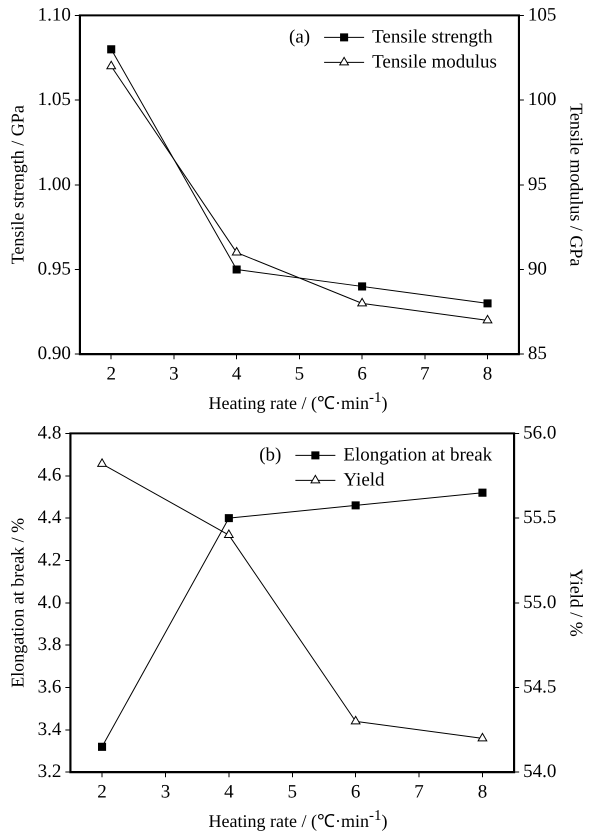  What do you see at coordinates (299, 37) in the screenshot?
I see `annotation: (a)` at bounding box center [299, 37].